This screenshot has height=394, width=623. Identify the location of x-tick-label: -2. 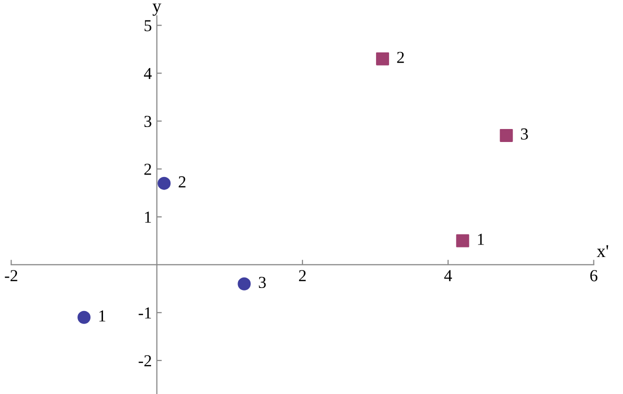
(11, 276).